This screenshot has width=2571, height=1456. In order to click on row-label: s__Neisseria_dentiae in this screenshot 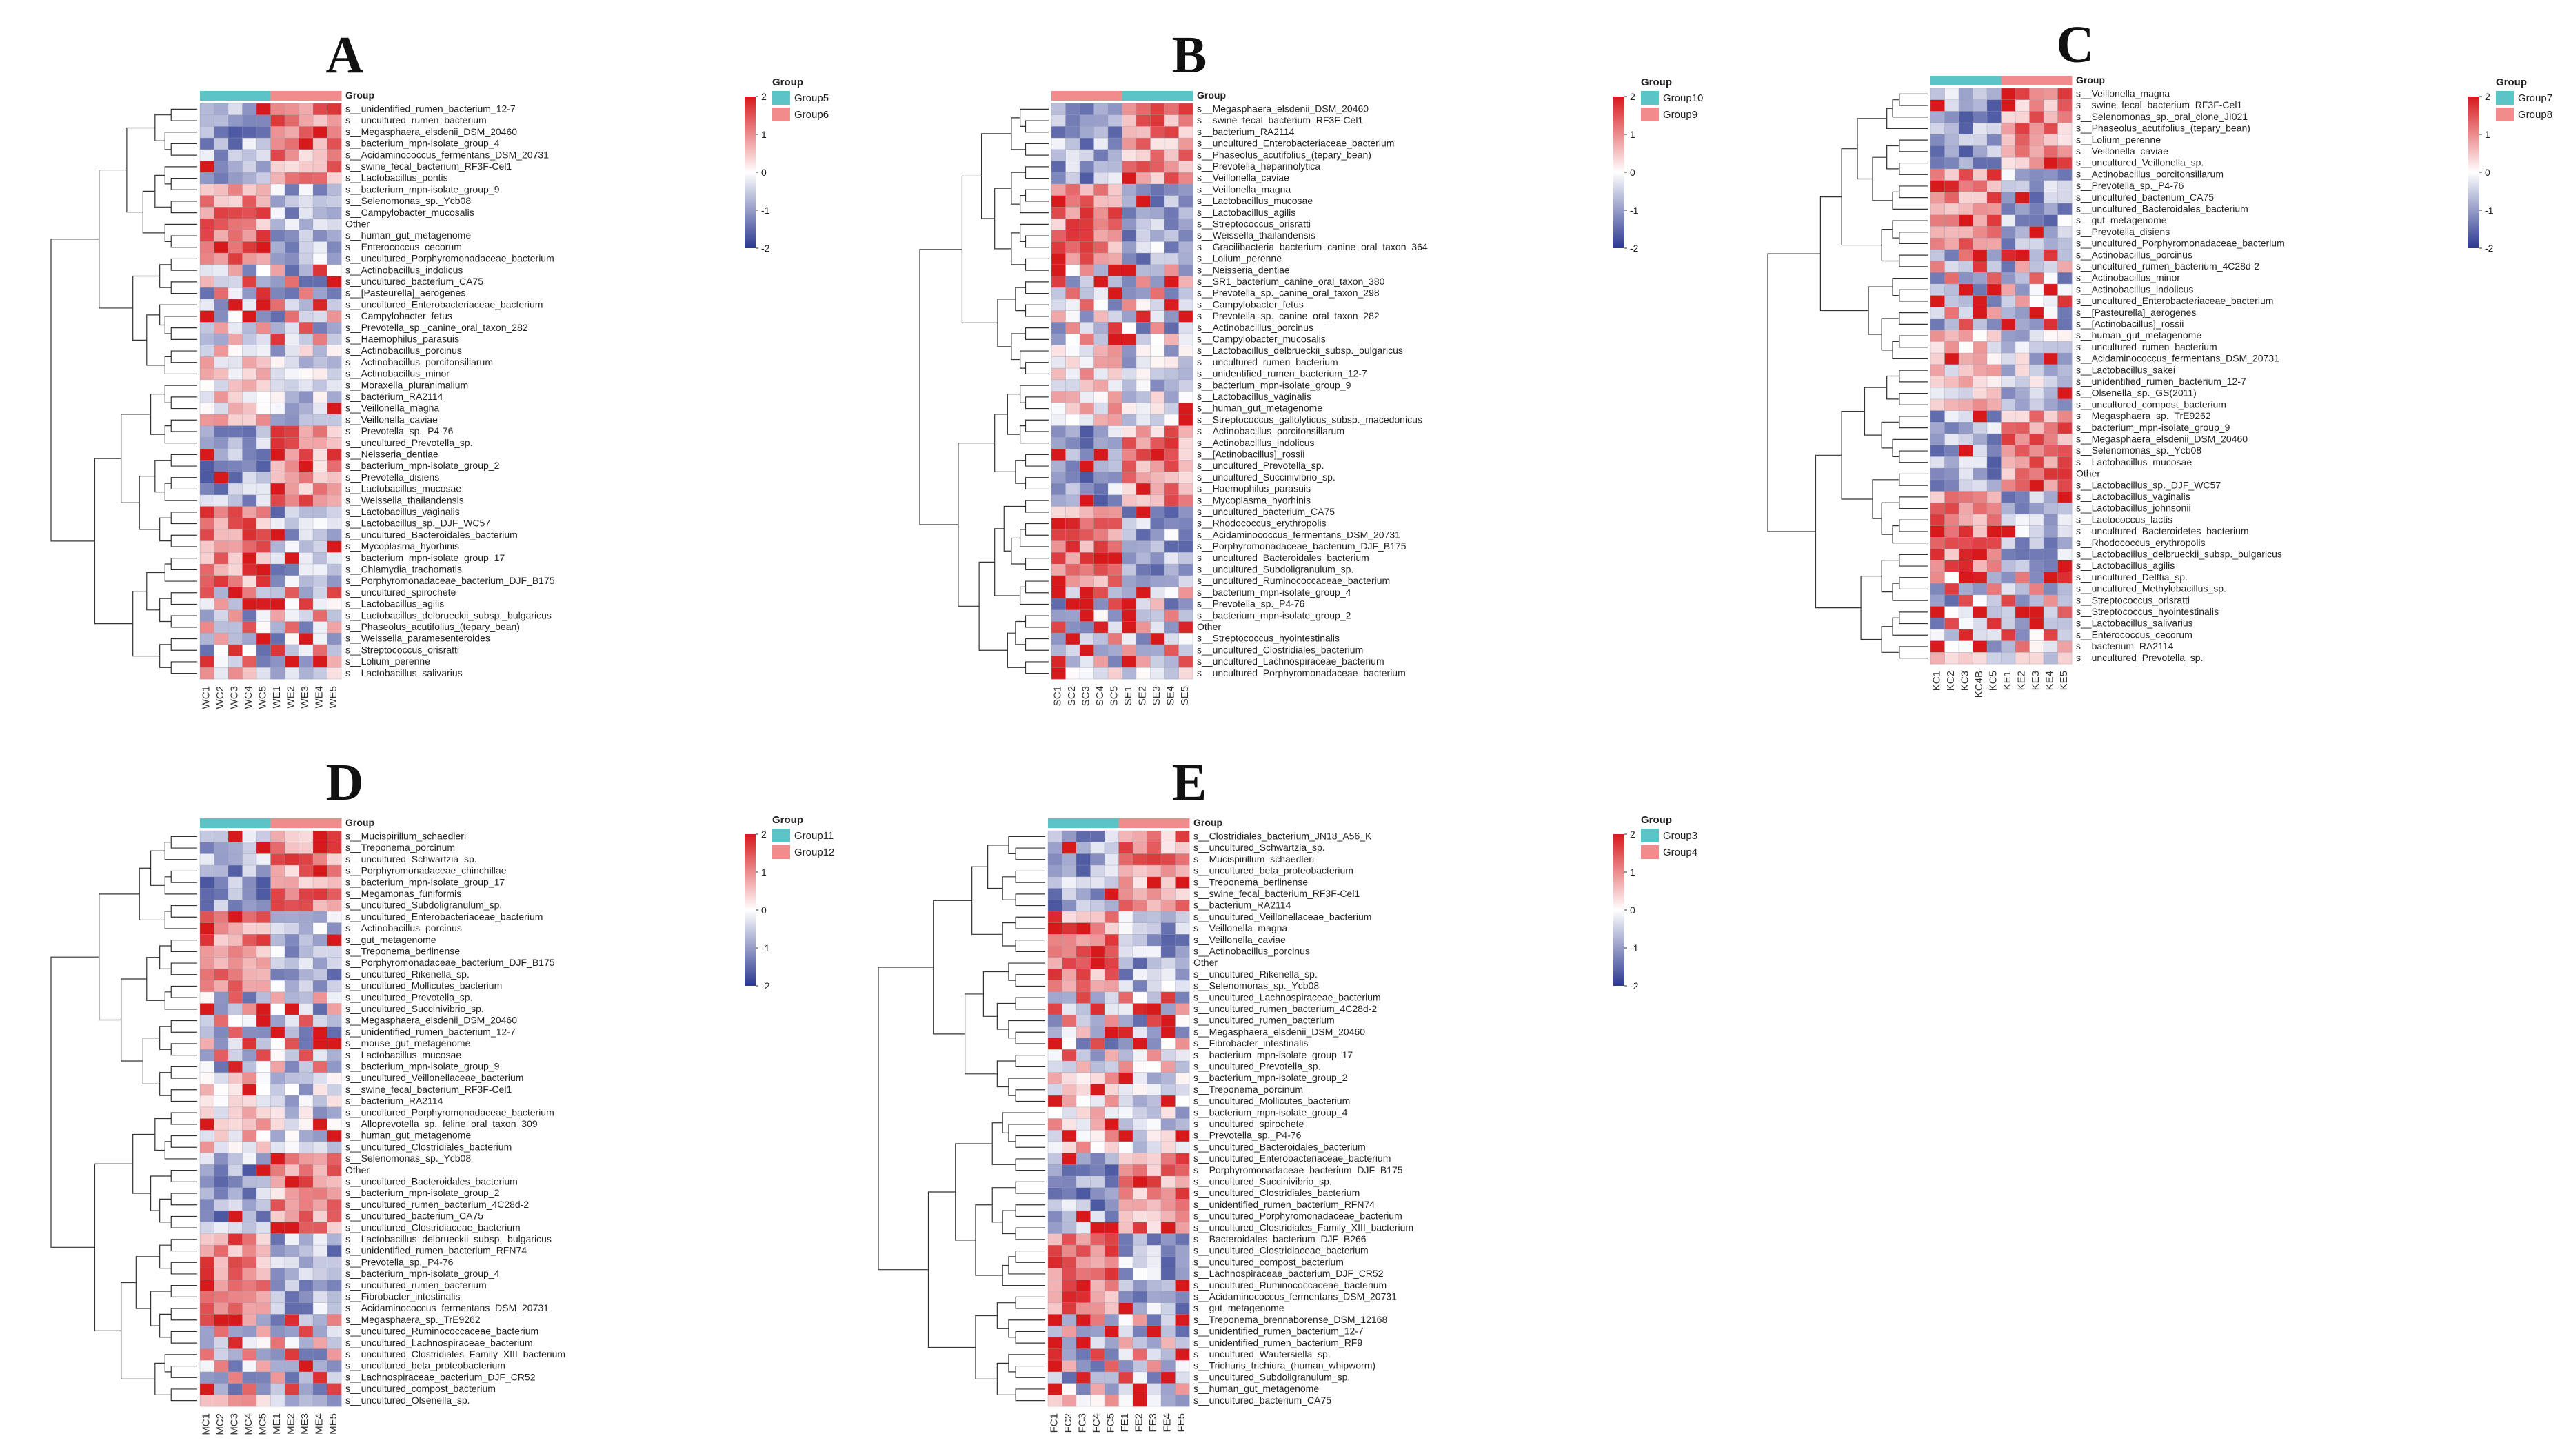, I will do `click(391, 454)`.